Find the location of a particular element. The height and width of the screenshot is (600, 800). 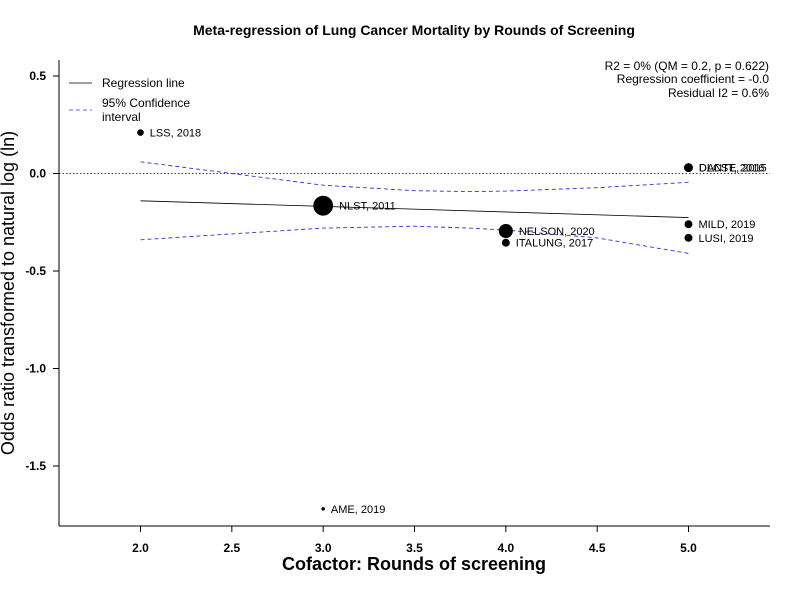

y-tick-label: 0.5 is located at coordinates (37, 76).